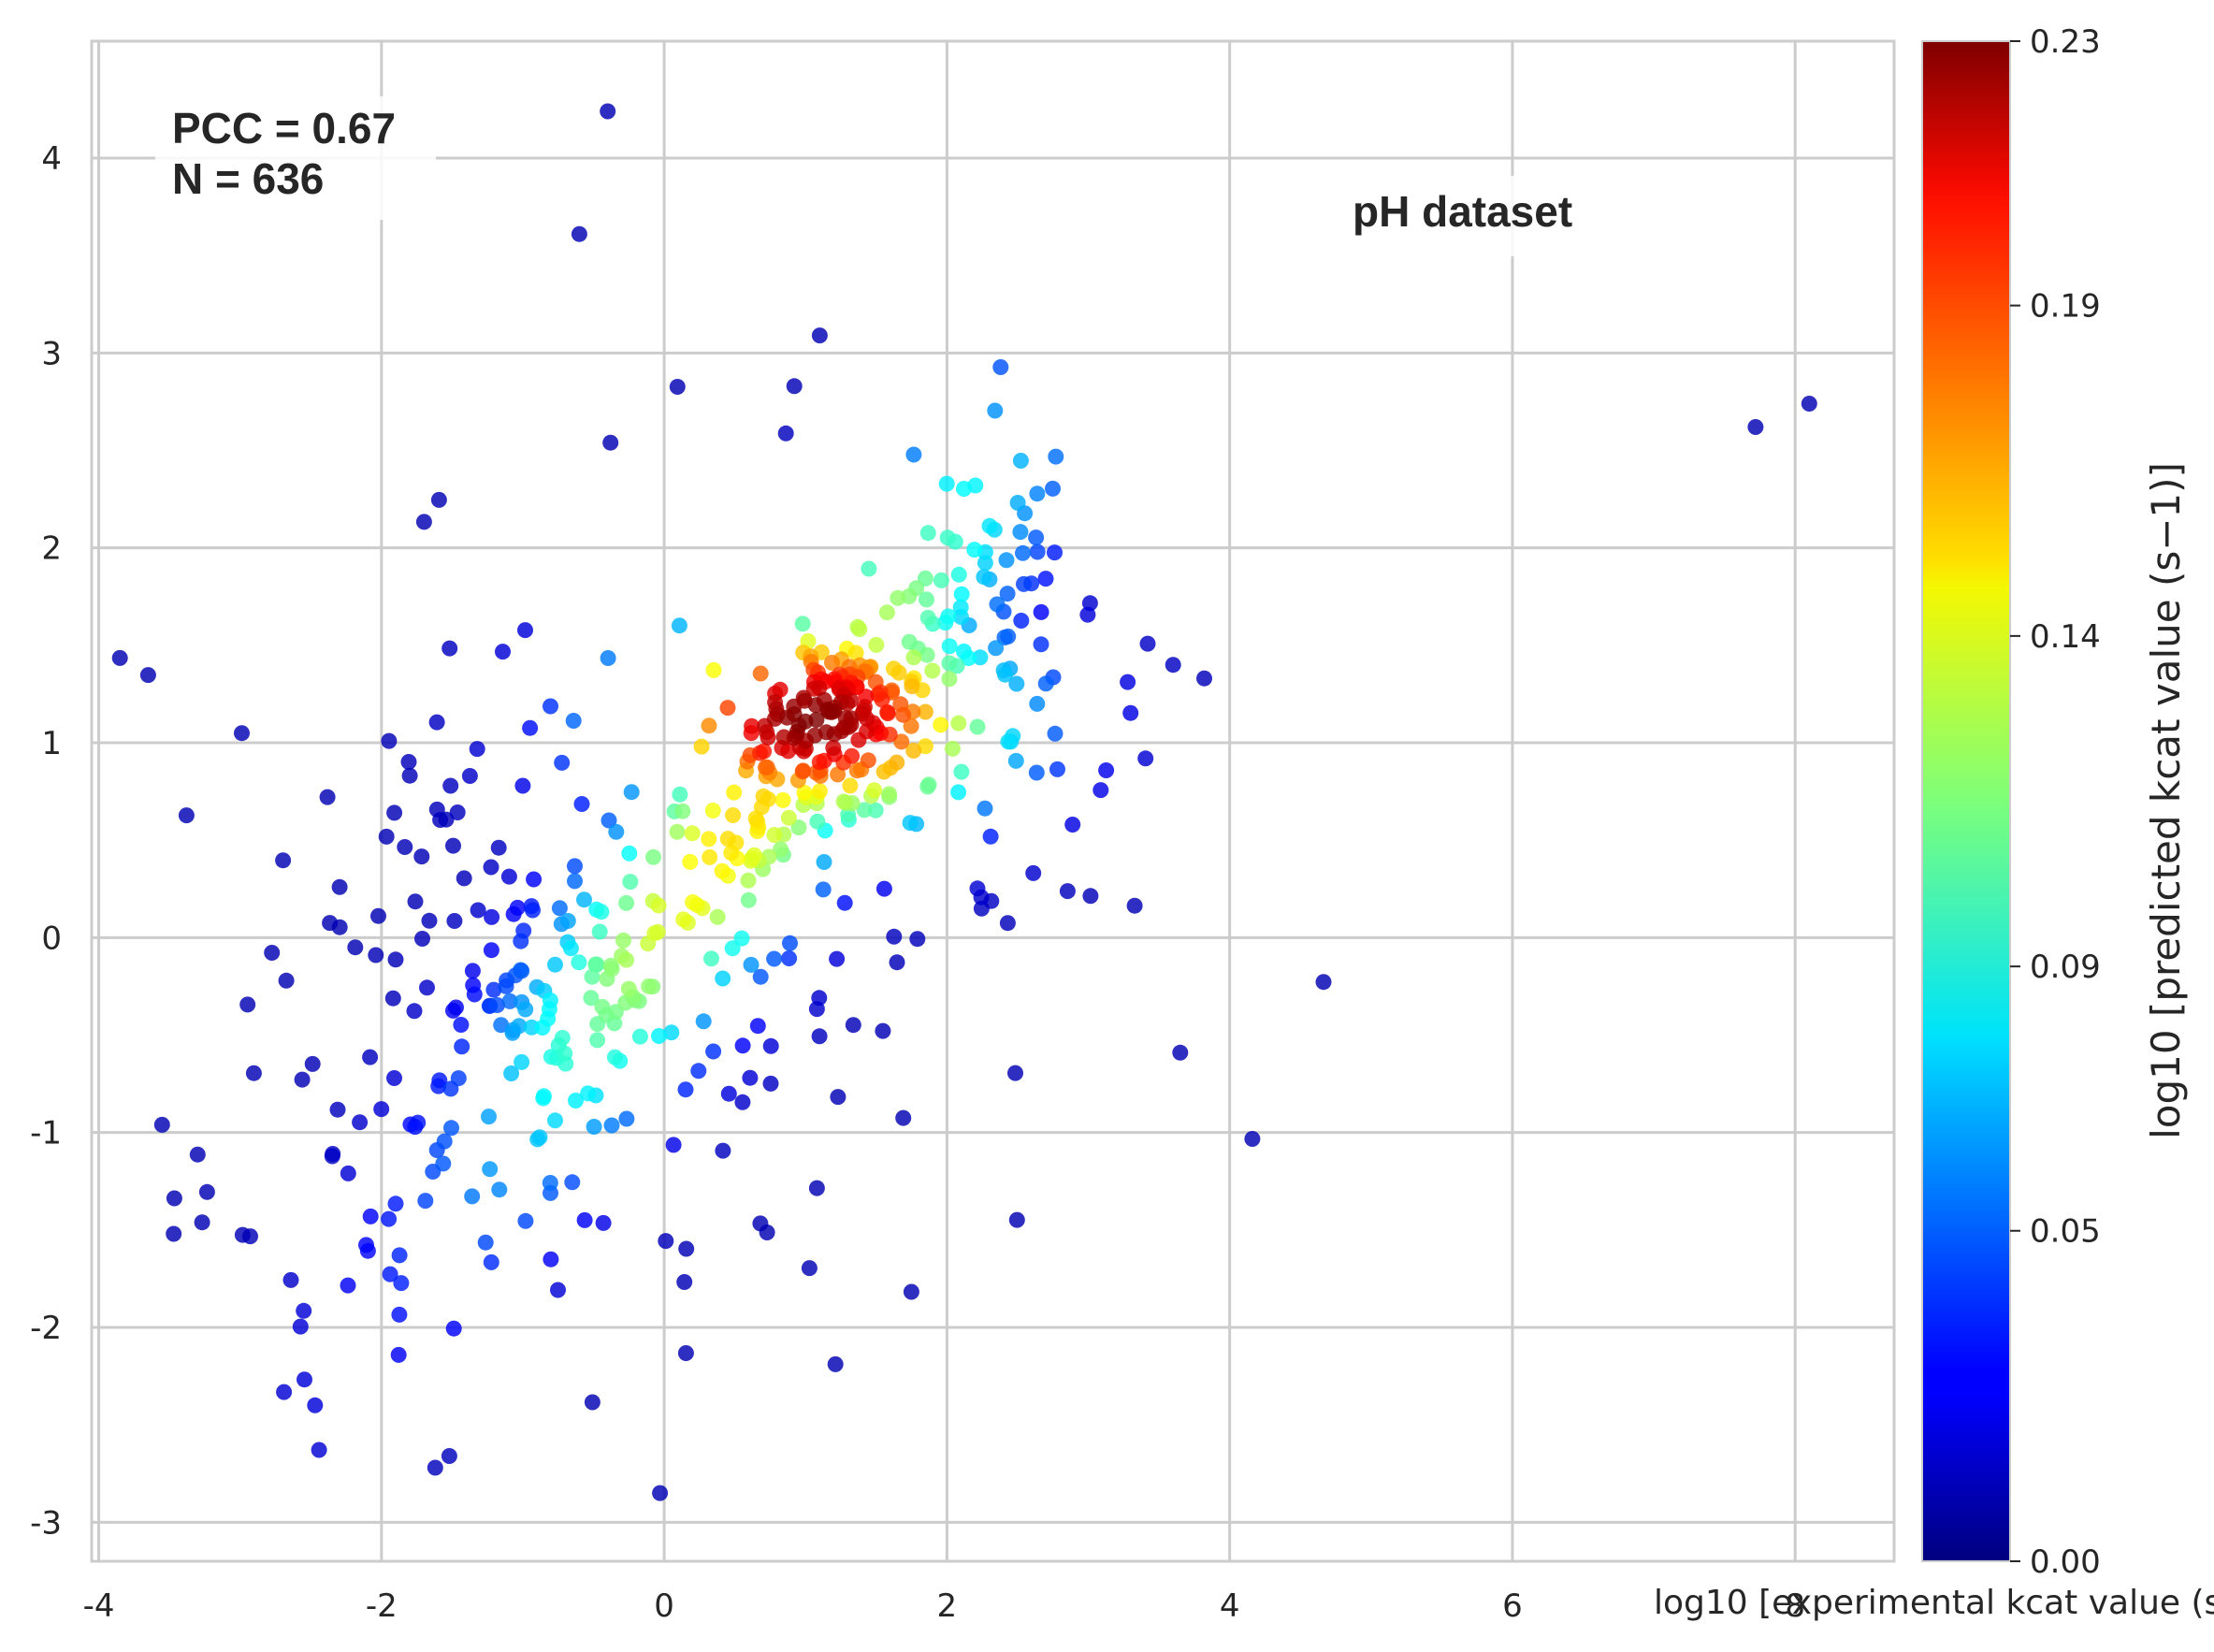 The height and width of the screenshot is (1652, 2214). What do you see at coordinates (382, 1606) in the screenshot?
I see `x-tick-label-1: -2` at bounding box center [382, 1606].